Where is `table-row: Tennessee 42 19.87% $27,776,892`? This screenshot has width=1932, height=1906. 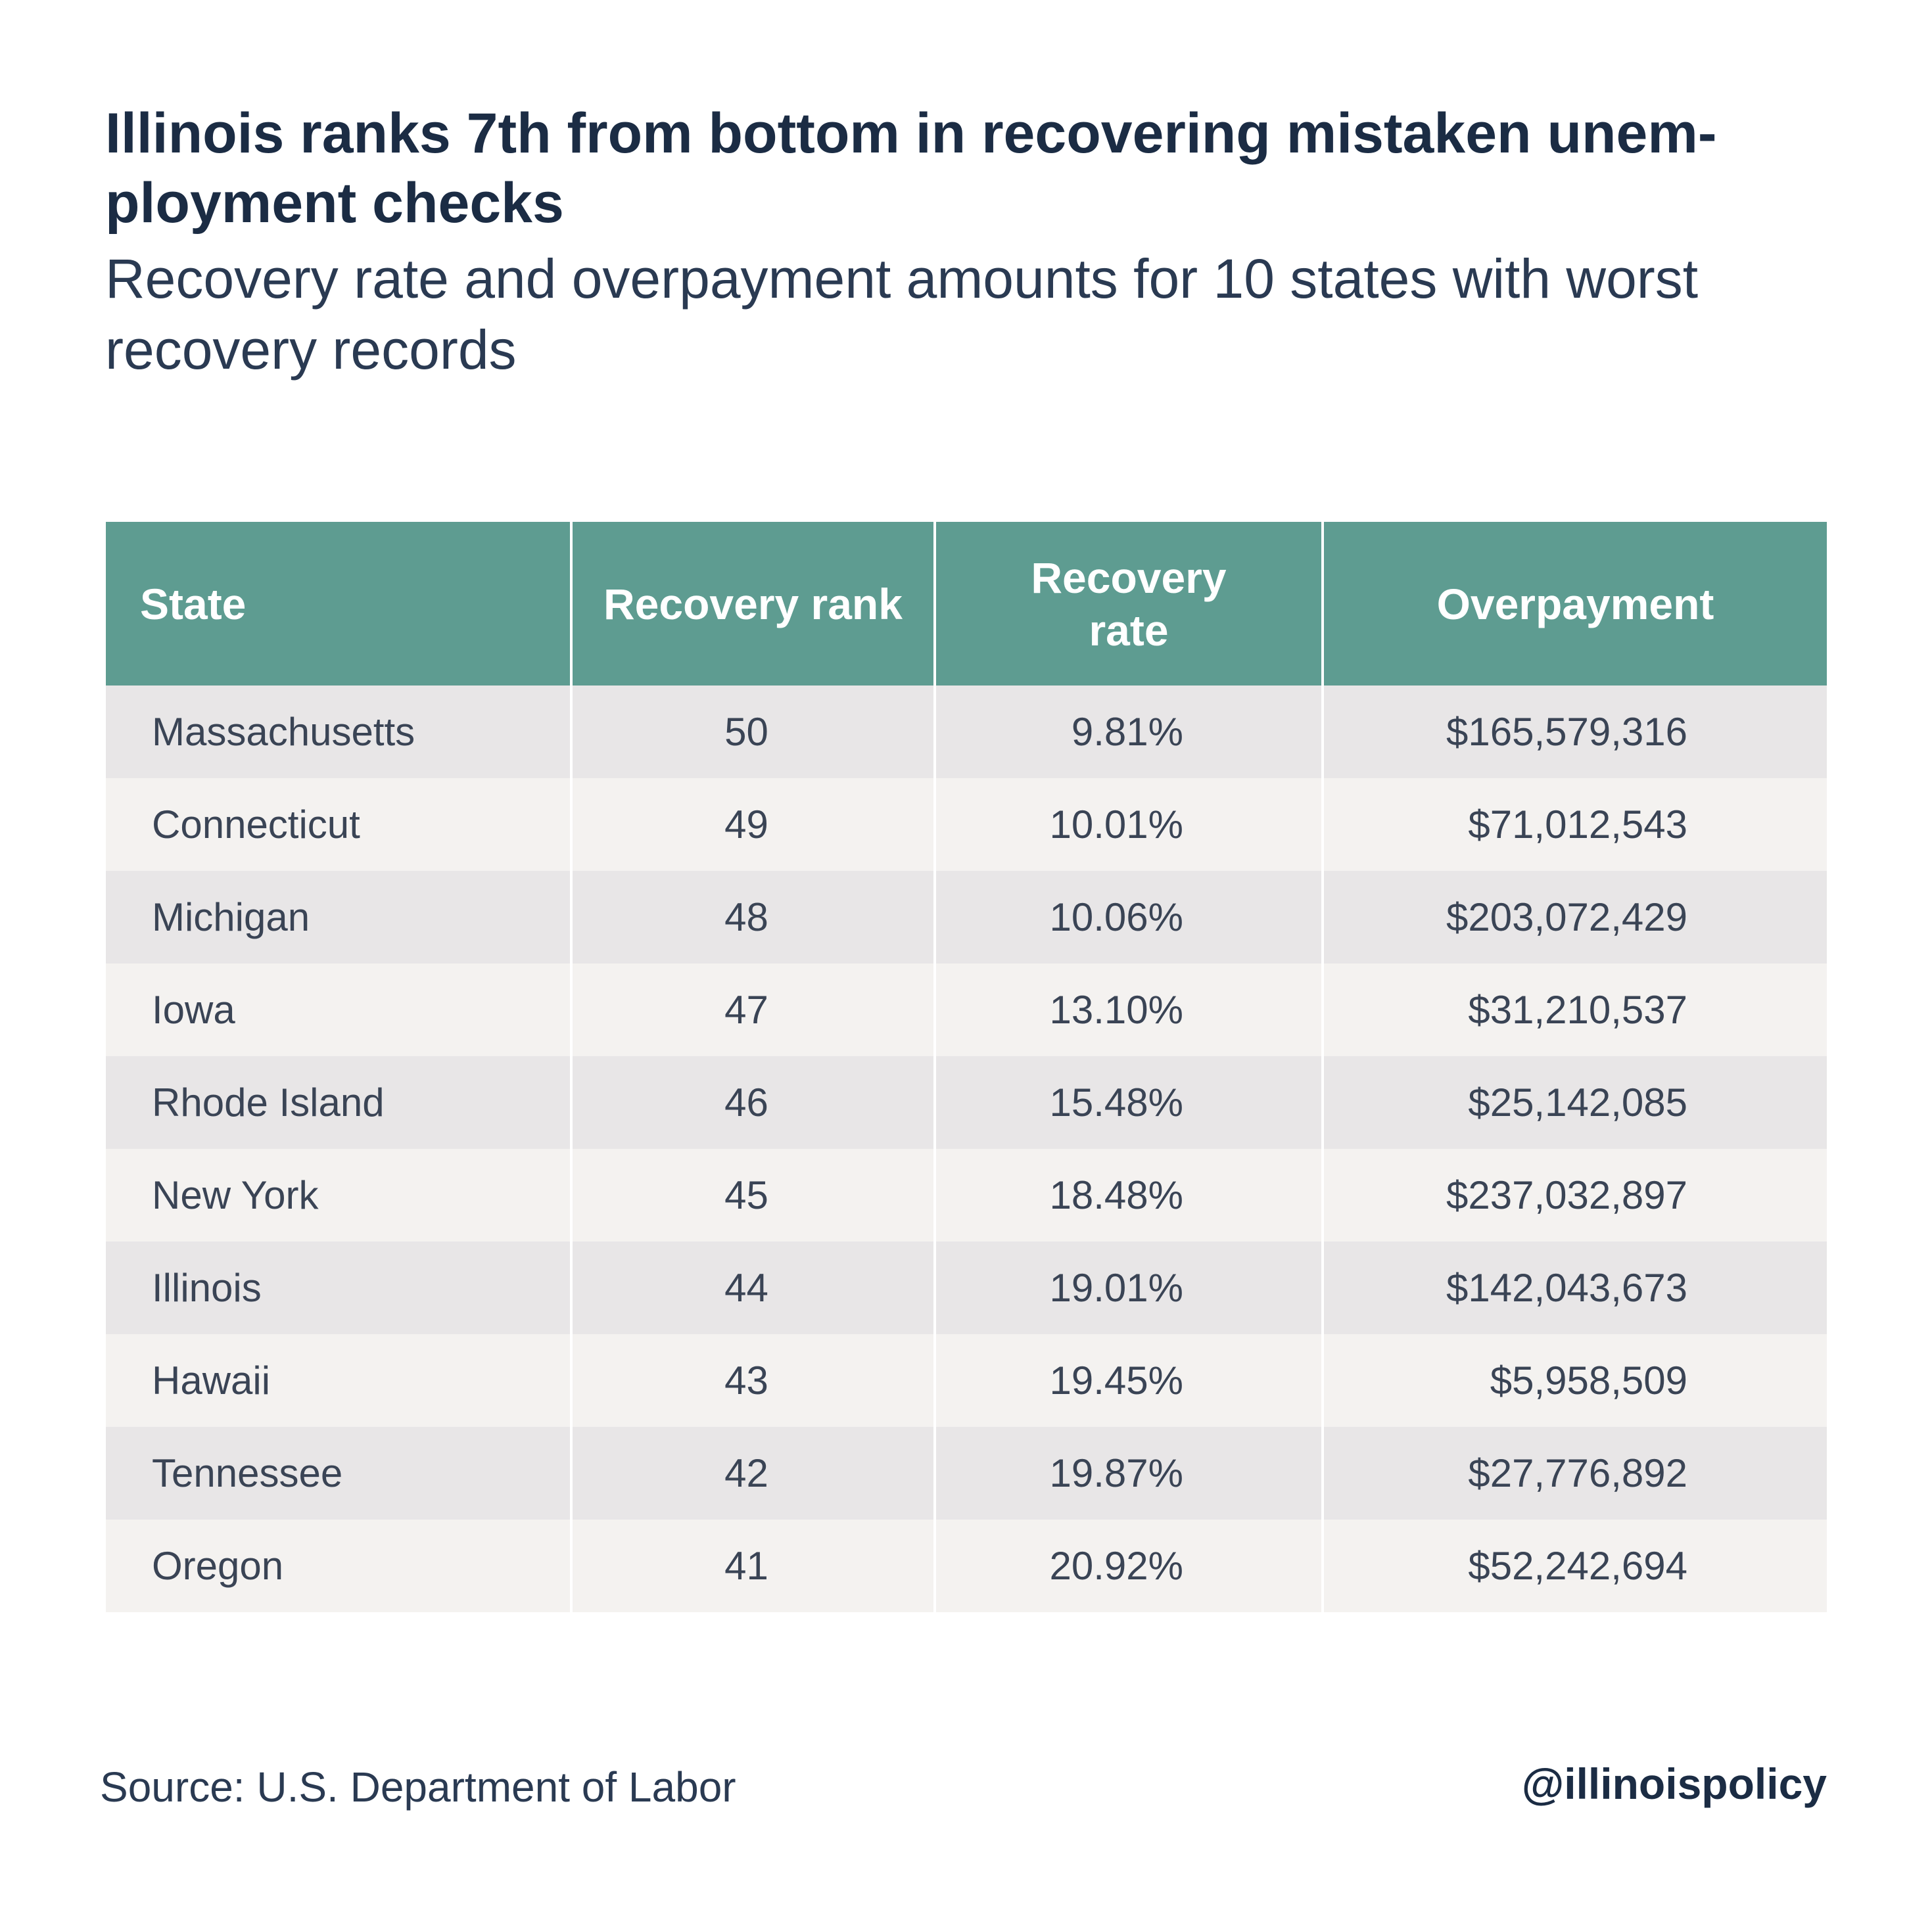 table-row: Tennessee 42 19.87% $27,776,892 is located at coordinates (967, 1474).